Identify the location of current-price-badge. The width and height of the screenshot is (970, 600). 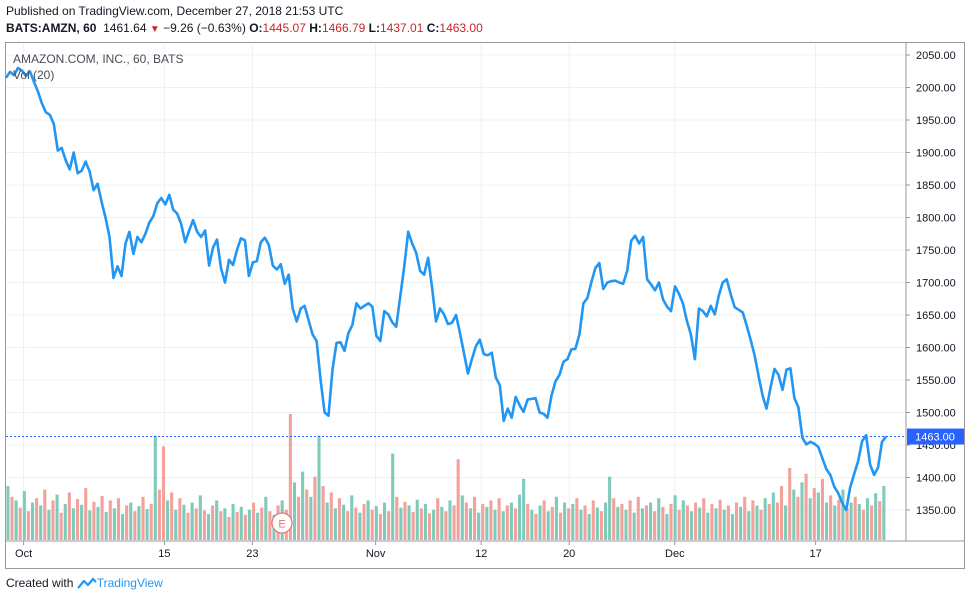
(935, 436).